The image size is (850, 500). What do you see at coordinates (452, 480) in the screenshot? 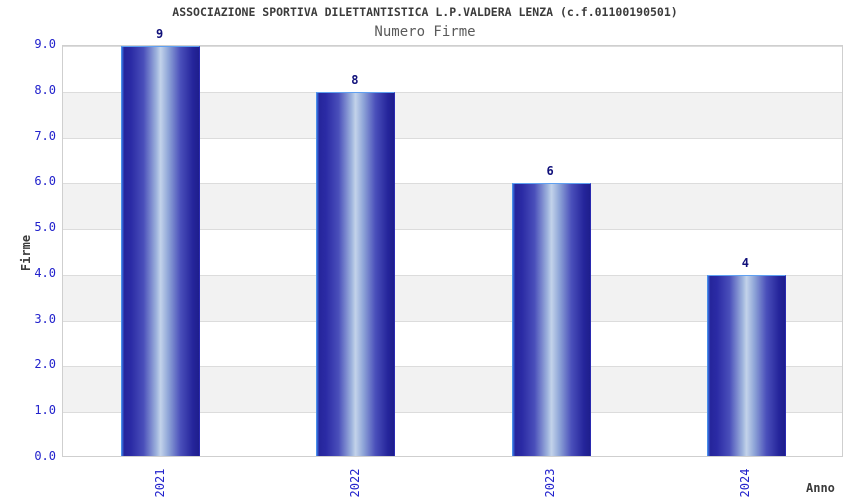
I see `x-axis-tick-labels: 2021 2022 2023 2024` at bounding box center [452, 480].